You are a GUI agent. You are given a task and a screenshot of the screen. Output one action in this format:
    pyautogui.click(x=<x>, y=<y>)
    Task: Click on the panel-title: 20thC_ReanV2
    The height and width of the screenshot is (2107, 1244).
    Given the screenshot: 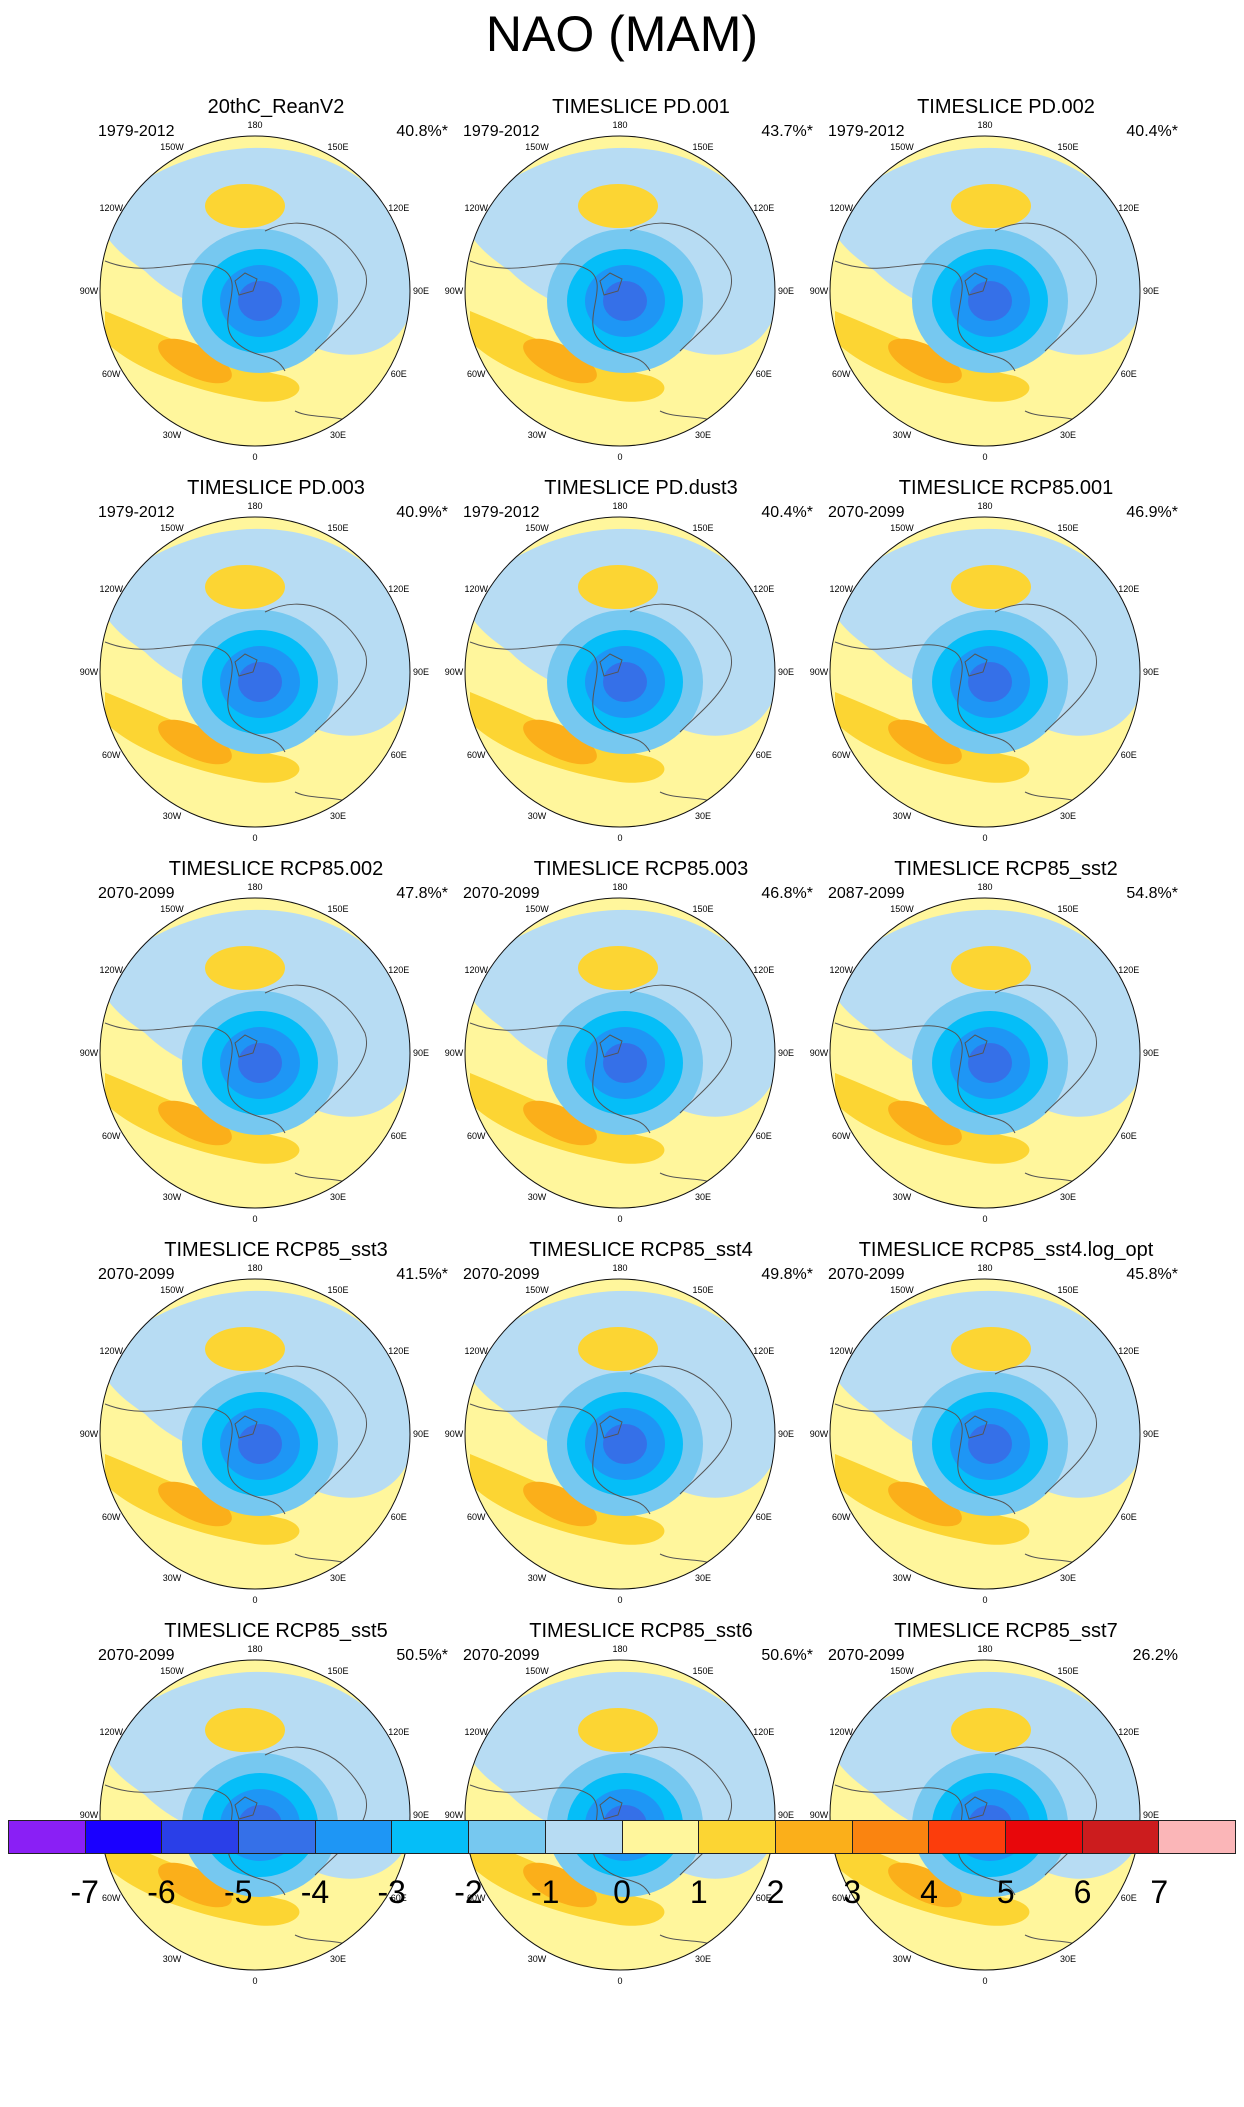 What is the action you would take?
    pyautogui.click(x=276, y=107)
    